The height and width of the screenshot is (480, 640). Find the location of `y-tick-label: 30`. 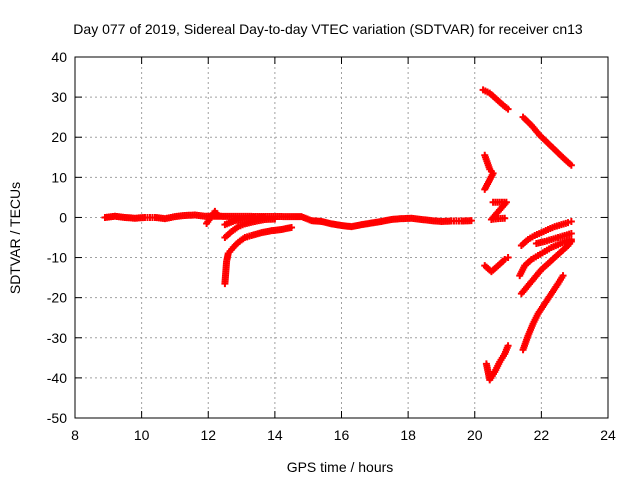

y-tick-label: 30 is located at coordinates (59, 97).